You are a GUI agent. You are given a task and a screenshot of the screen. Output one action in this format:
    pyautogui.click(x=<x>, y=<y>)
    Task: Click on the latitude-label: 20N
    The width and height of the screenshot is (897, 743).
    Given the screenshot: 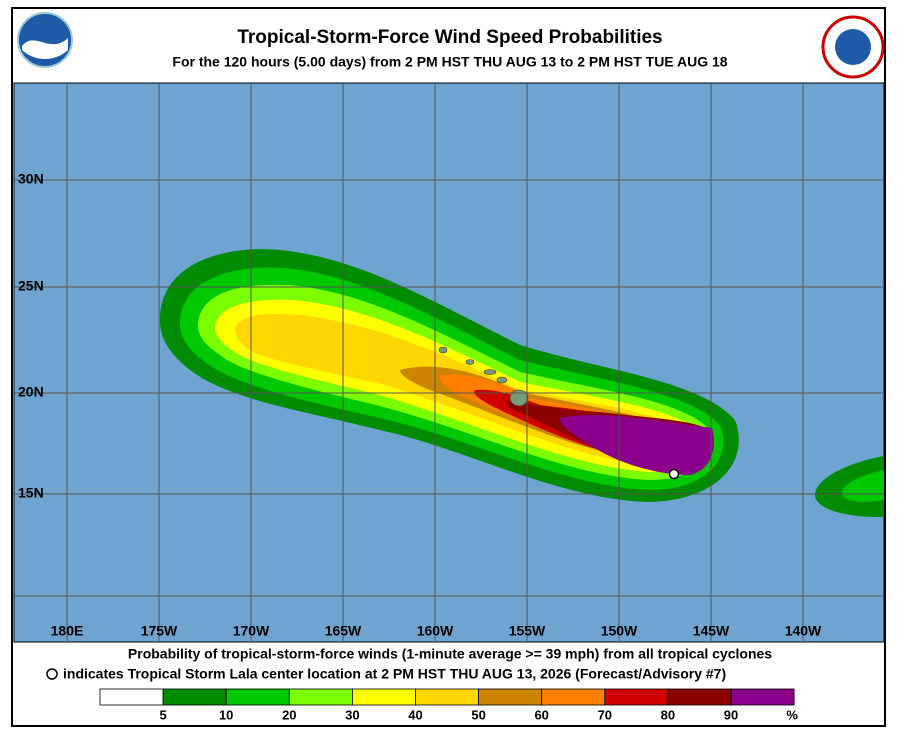 What is the action you would take?
    pyautogui.click(x=31, y=392)
    